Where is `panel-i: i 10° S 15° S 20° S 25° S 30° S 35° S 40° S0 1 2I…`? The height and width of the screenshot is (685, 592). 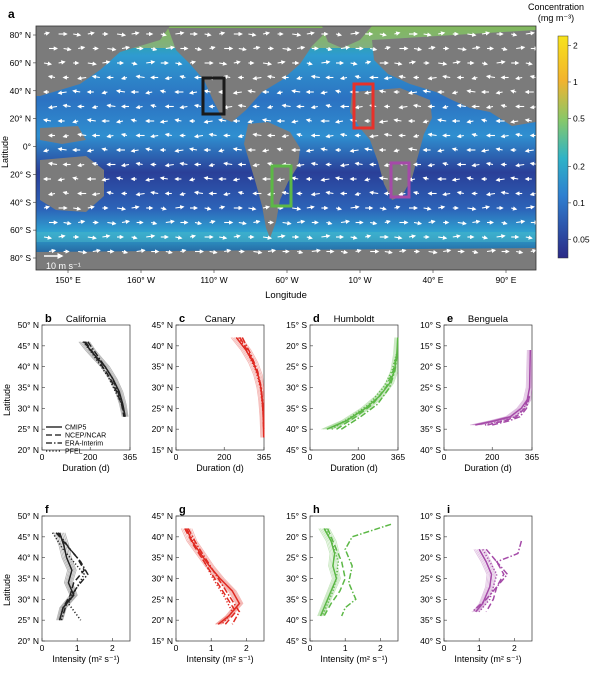
panel-i: i 10° S 15° S 20° S 25° S 30° S 35° S 40° S0 1 2I… is located at coordinates (476, 584).